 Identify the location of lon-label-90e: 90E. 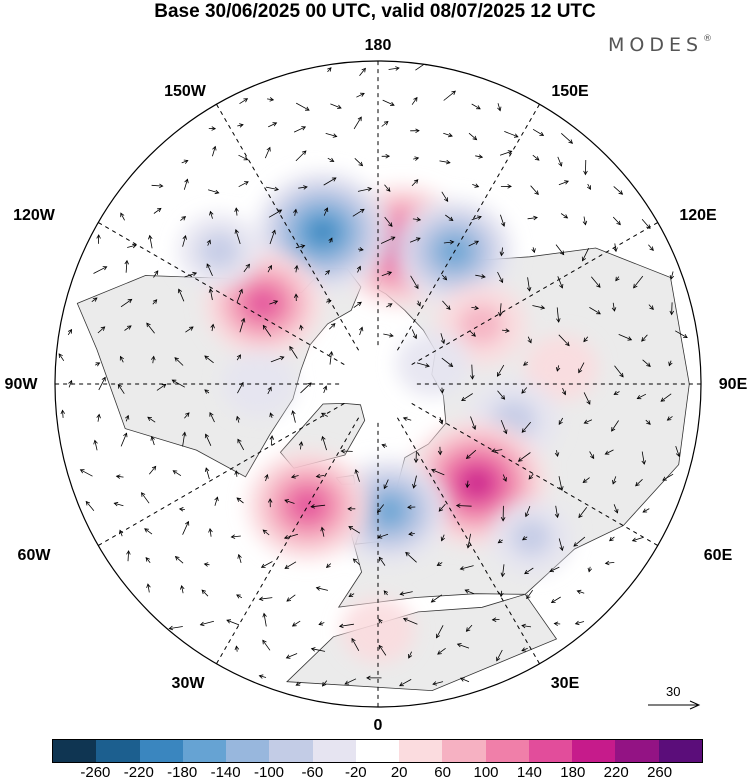
(733, 384).